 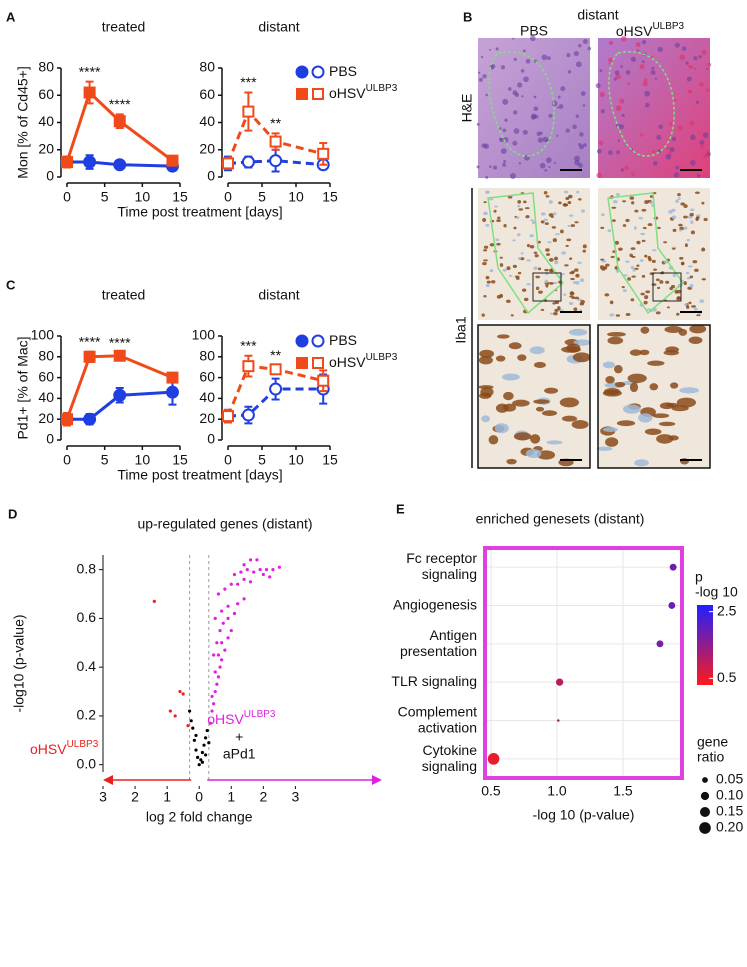 What do you see at coordinates (135, 797) in the screenshot?
I see `x-tick-label: 2` at bounding box center [135, 797].